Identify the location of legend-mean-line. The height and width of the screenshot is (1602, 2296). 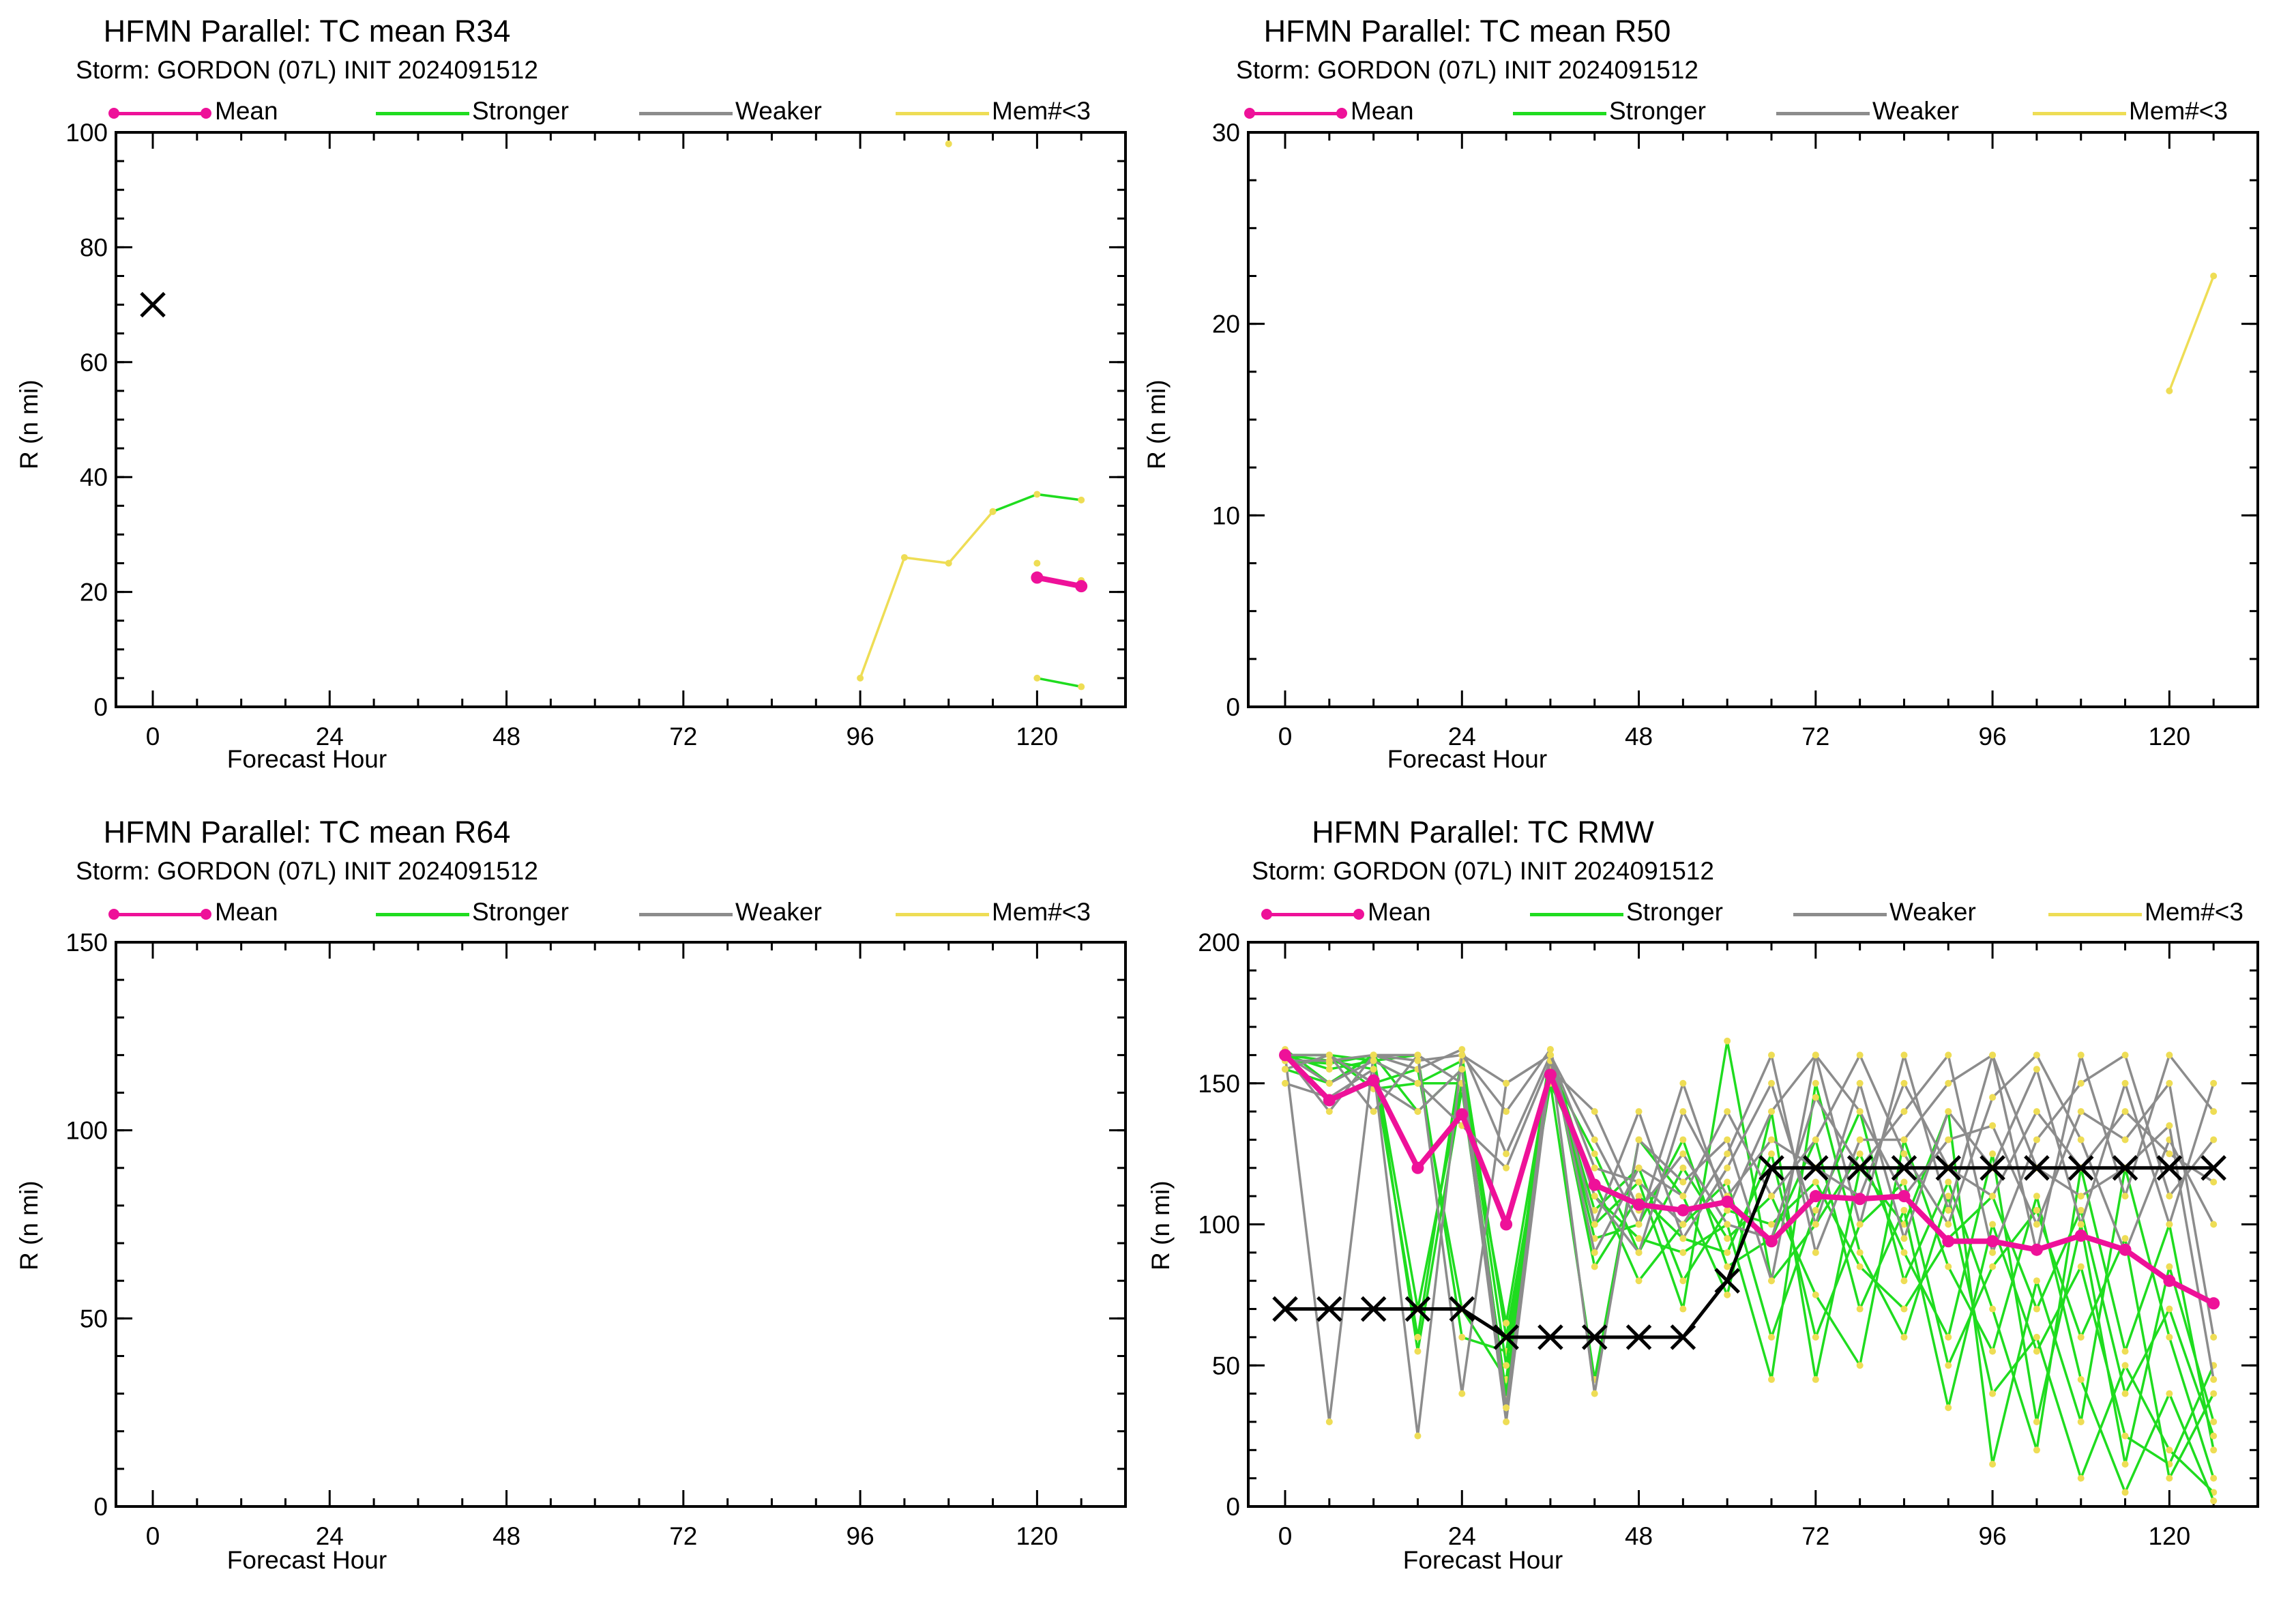
(160, 113).